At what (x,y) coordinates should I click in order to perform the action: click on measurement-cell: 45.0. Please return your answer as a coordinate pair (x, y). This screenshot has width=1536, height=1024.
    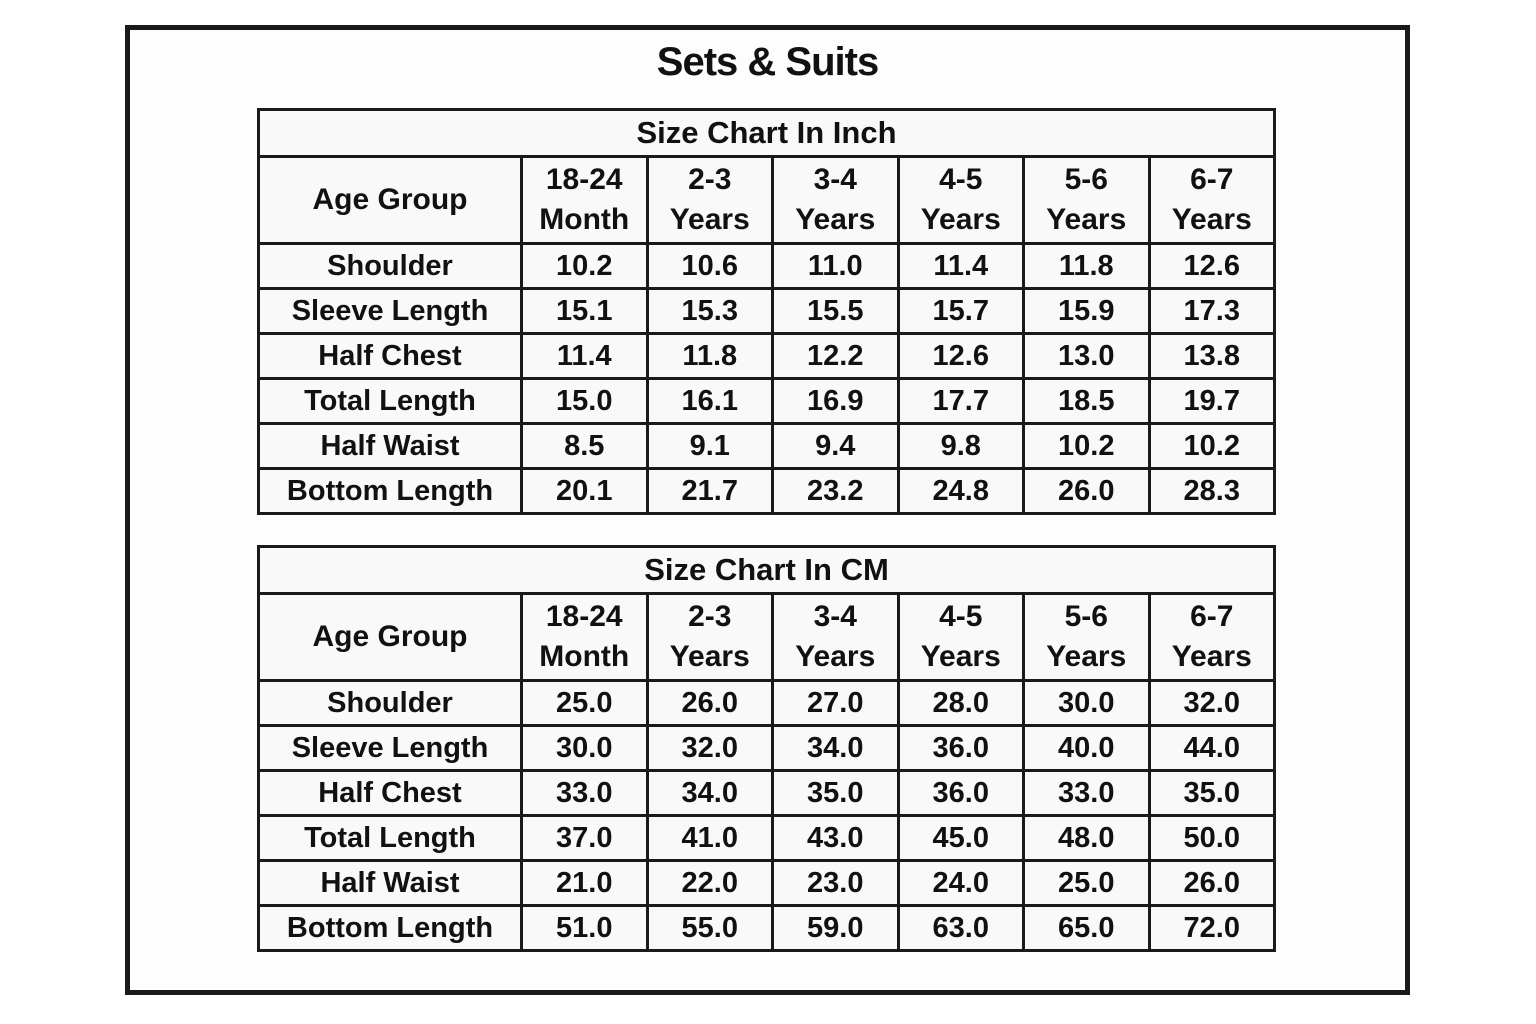
    Looking at the image, I should click on (960, 838).